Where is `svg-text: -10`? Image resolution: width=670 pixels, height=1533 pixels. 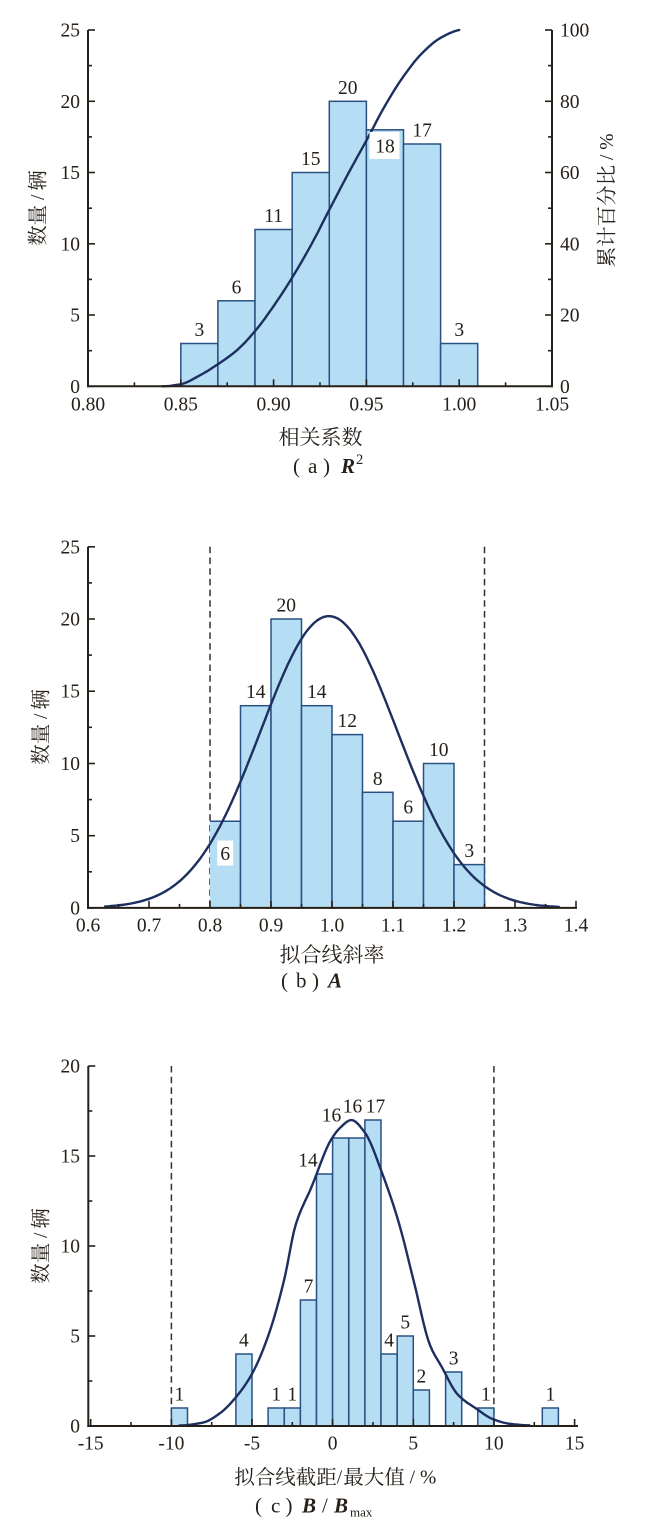
svg-text: -10 is located at coordinates (171, 1444).